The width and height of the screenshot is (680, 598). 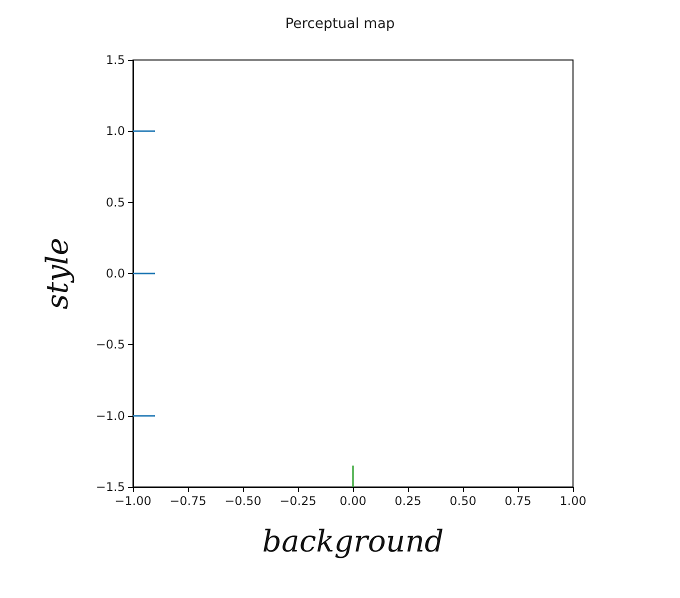 What do you see at coordinates (110, 487) in the screenshot?
I see `y-tick-label: −1.5` at bounding box center [110, 487].